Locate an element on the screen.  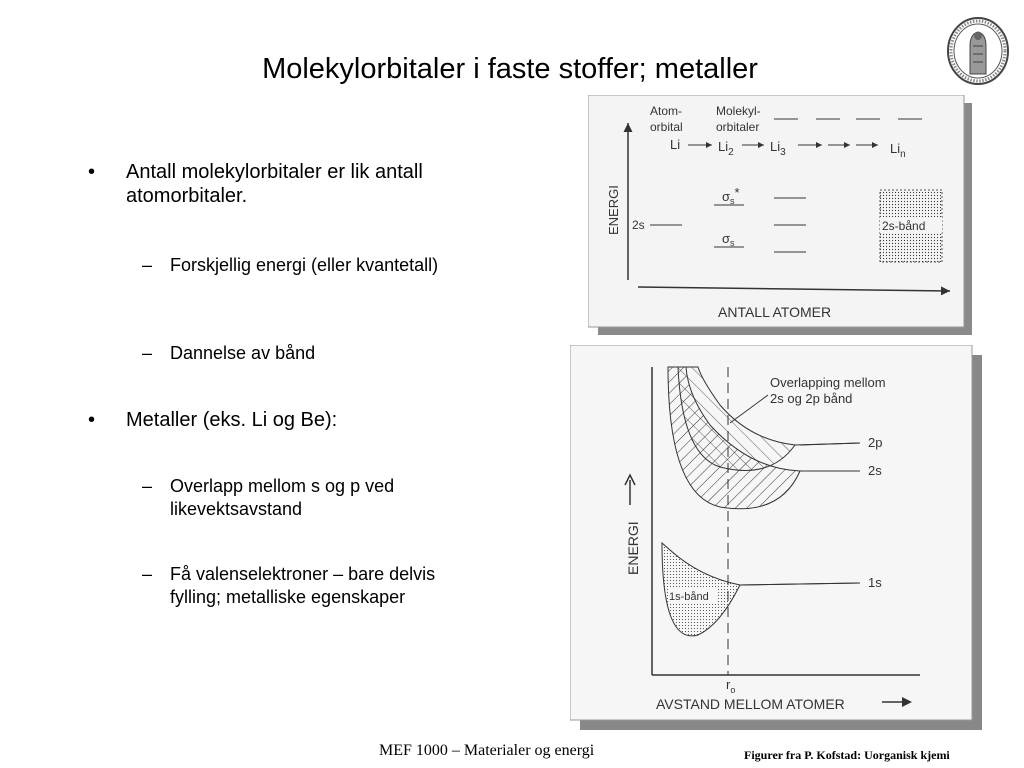
bullet-text: Metaller (eks. Li og Be): is located at coordinates (232, 420).